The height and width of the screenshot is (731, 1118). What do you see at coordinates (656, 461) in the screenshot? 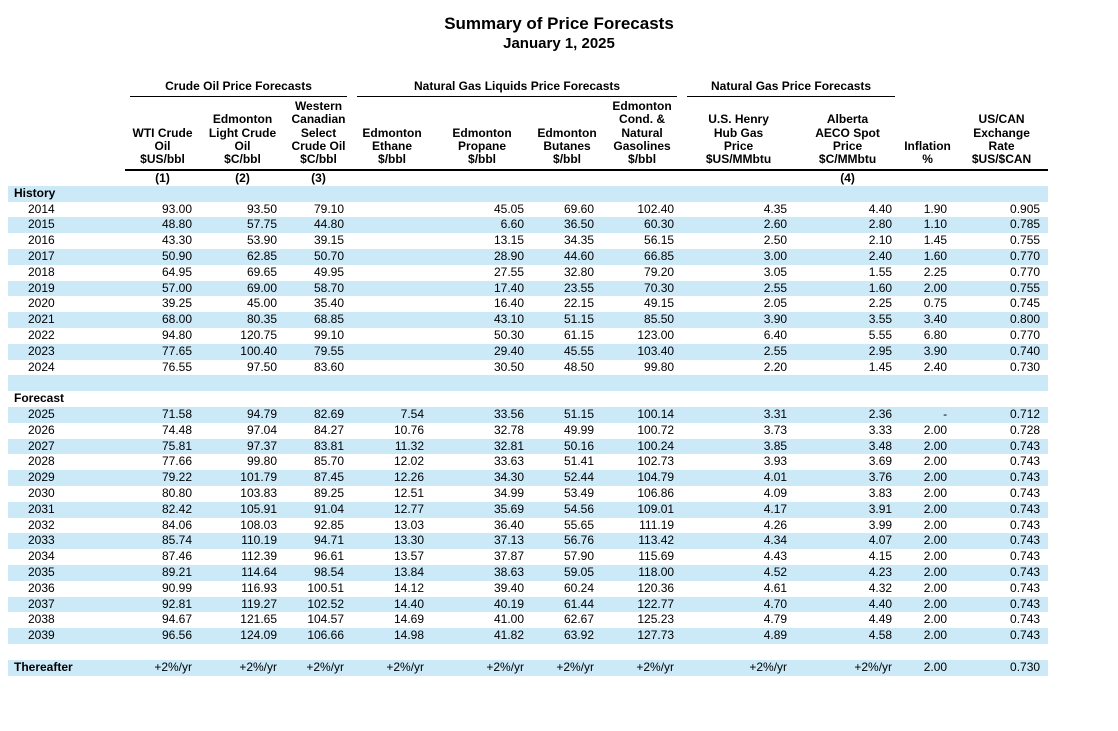
I see `value-cell: 102.73` at bounding box center [656, 461].